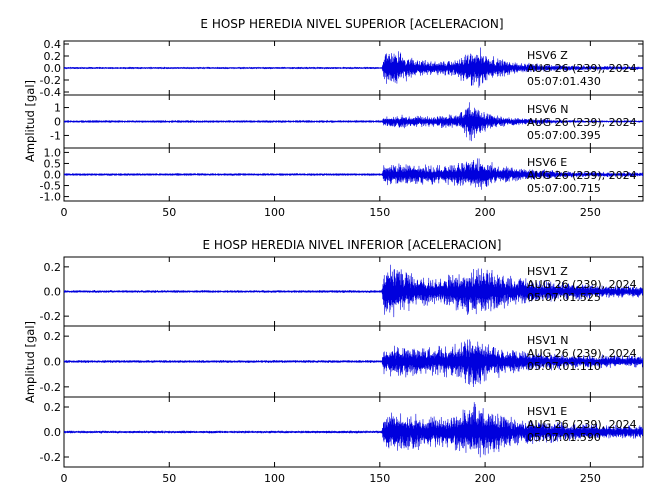 This screenshot has width=650, height=500. Describe the element at coordinates (564, 366) in the screenshot. I see `time-label: 05:07:01.110` at that location.